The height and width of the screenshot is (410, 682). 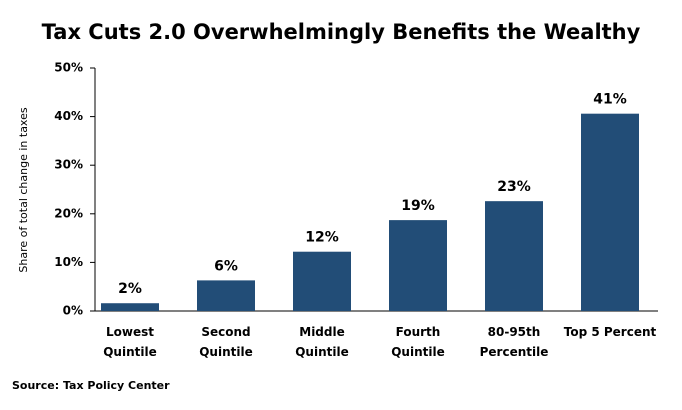 What do you see at coordinates (610, 100) in the screenshot?
I see `data-label: 41%` at bounding box center [610, 100].